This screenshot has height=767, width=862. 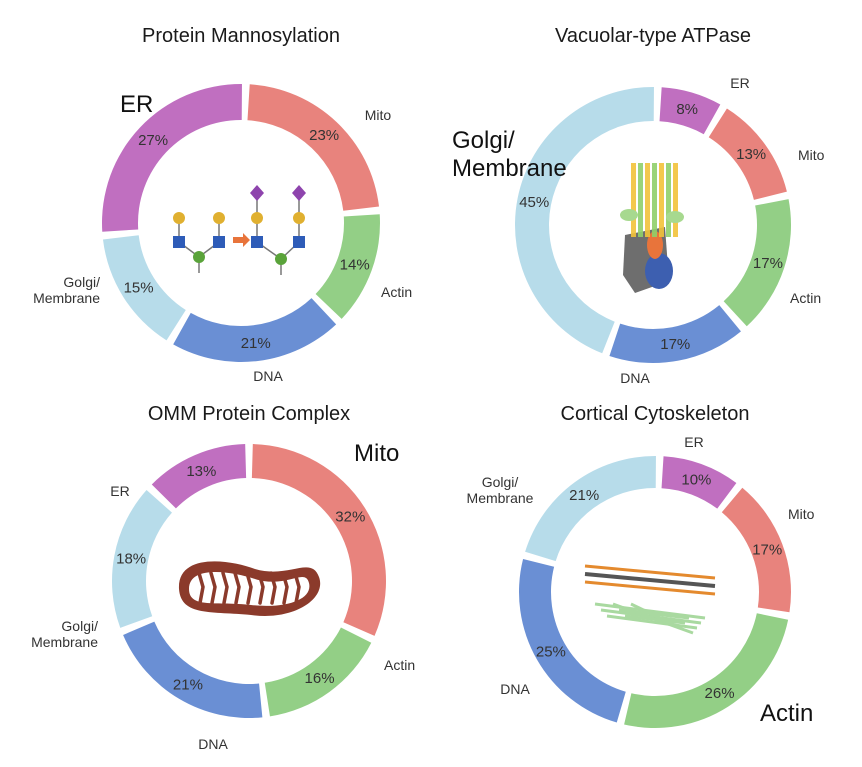 I want to click on slice-value-label: 25%, so click(x=551, y=652).